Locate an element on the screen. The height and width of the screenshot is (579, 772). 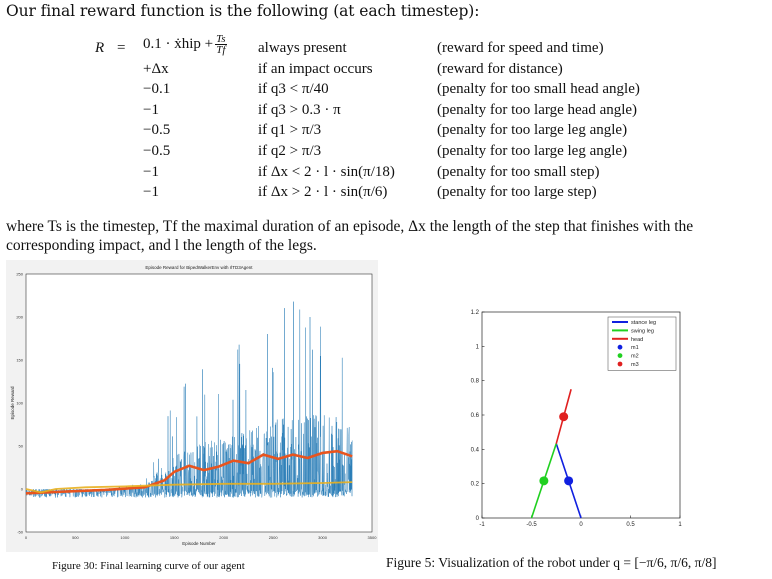
equation-condition: if q3 < π/40 is located at coordinates (293, 89).